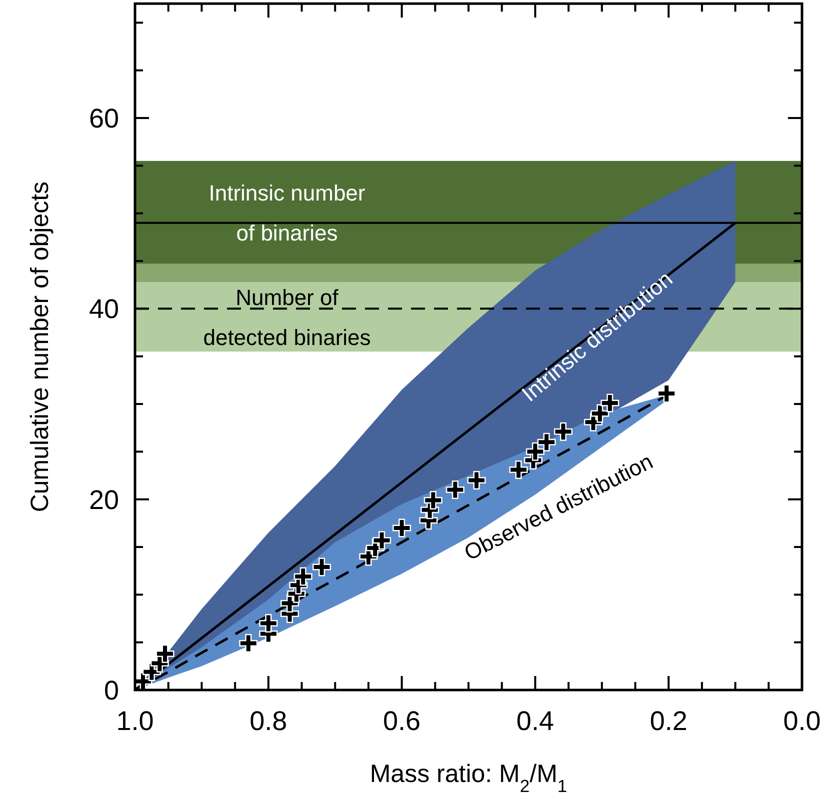 The height and width of the screenshot is (803, 838). What do you see at coordinates (287, 213) in the screenshot?
I see `band-label: Intrinsic number of binaries` at bounding box center [287, 213].